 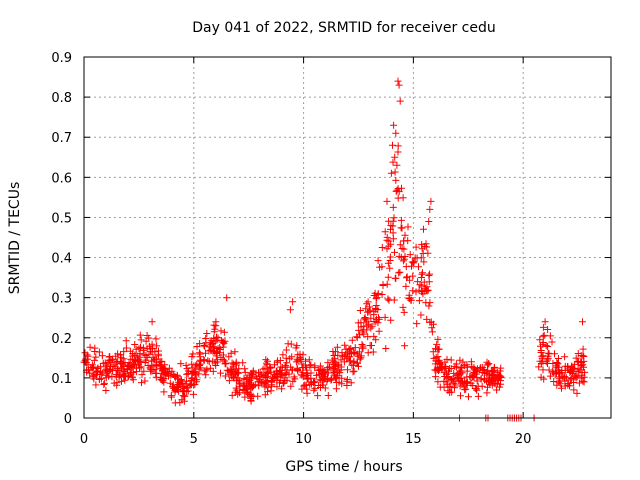 What do you see at coordinates (68, 419) in the screenshot?
I see `y-tick-label: 0` at bounding box center [68, 419].